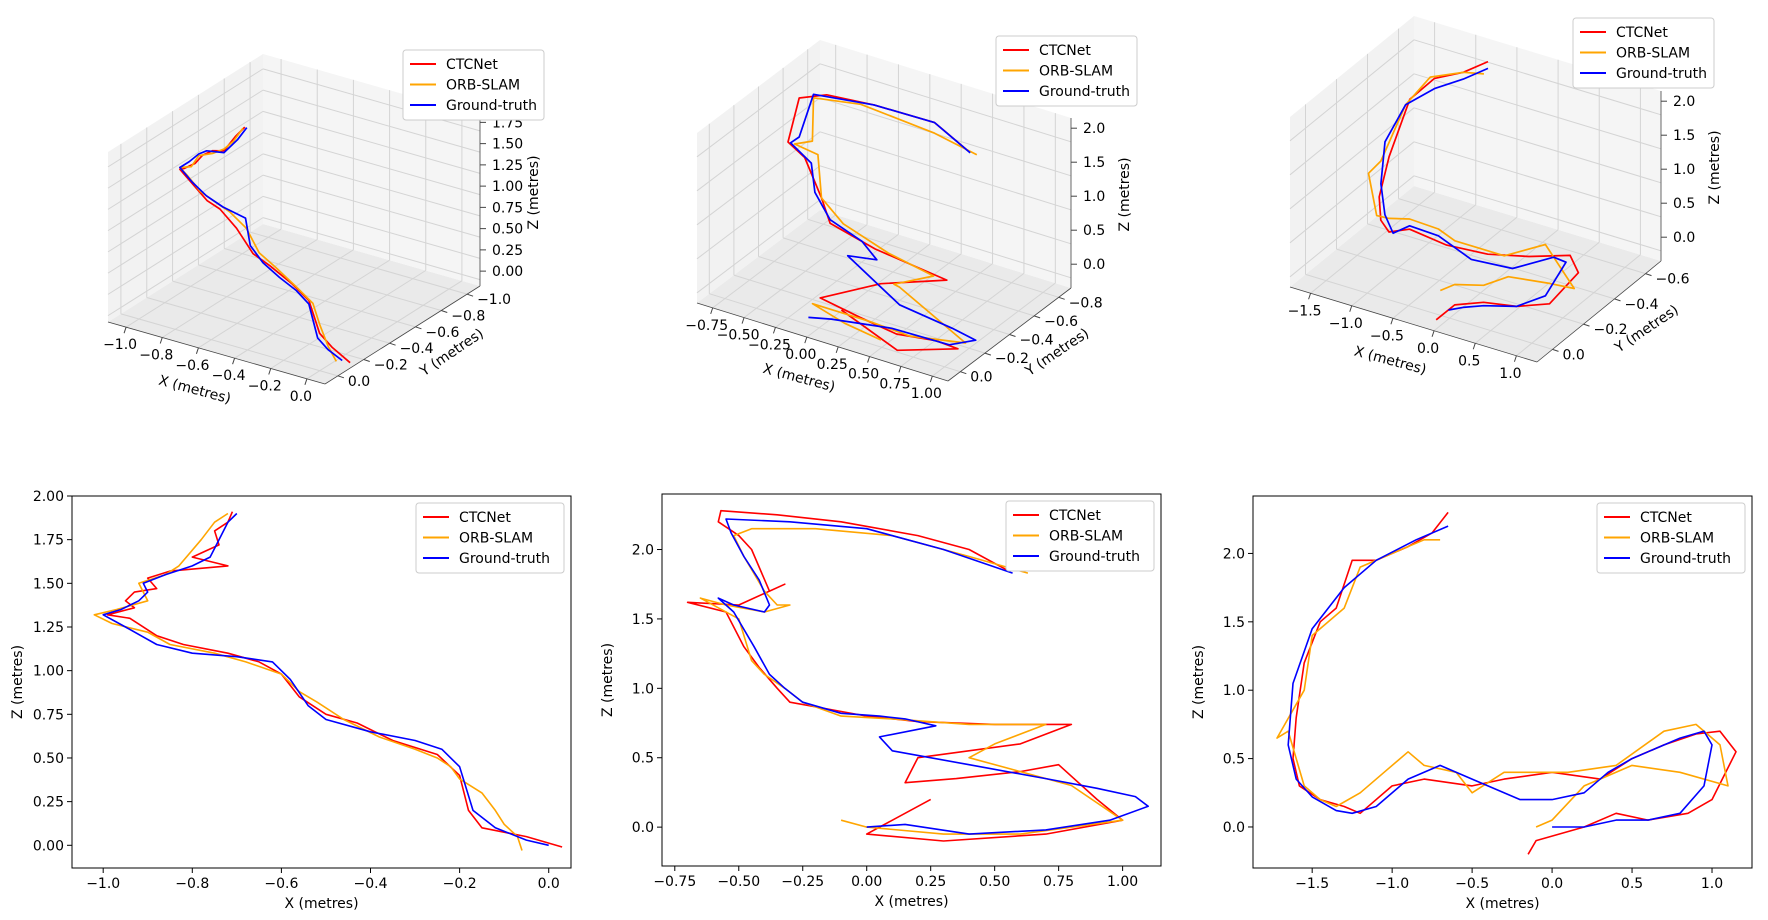 This screenshot has width=1768, height=920. What do you see at coordinates (930, 882) in the screenshot?
I see `x-tick-label: 0.25` at bounding box center [930, 882].